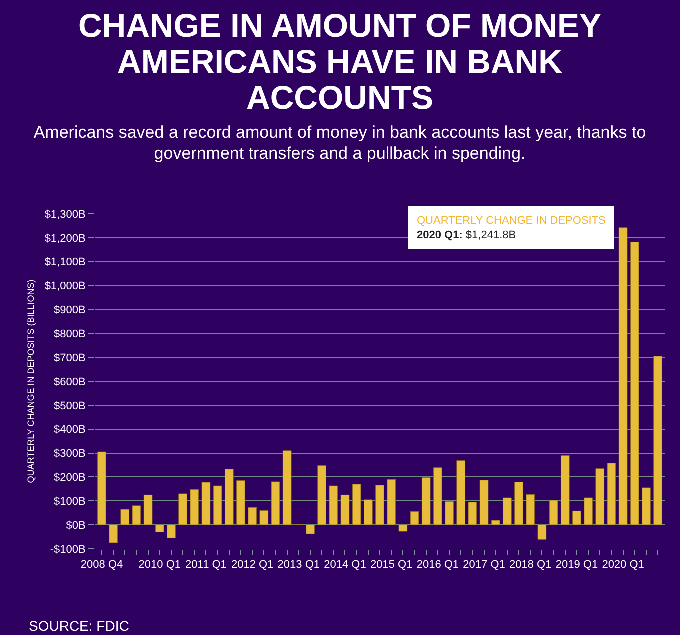  What do you see at coordinates (70, 454) in the screenshot?
I see `y-tick-label: $300B` at bounding box center [70, 454].